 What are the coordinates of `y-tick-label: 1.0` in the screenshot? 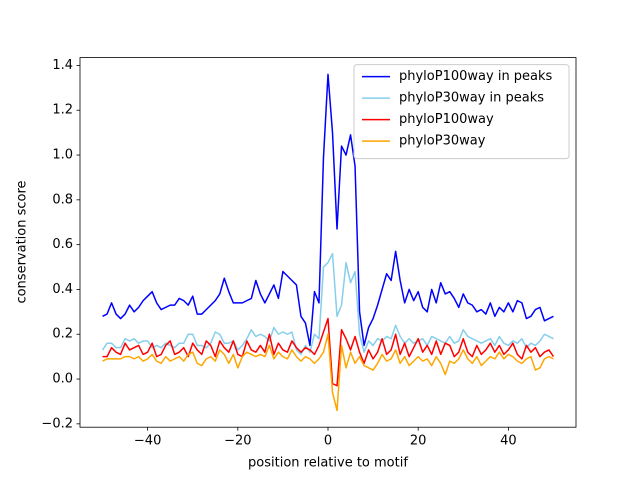 It's located at (62, 155).